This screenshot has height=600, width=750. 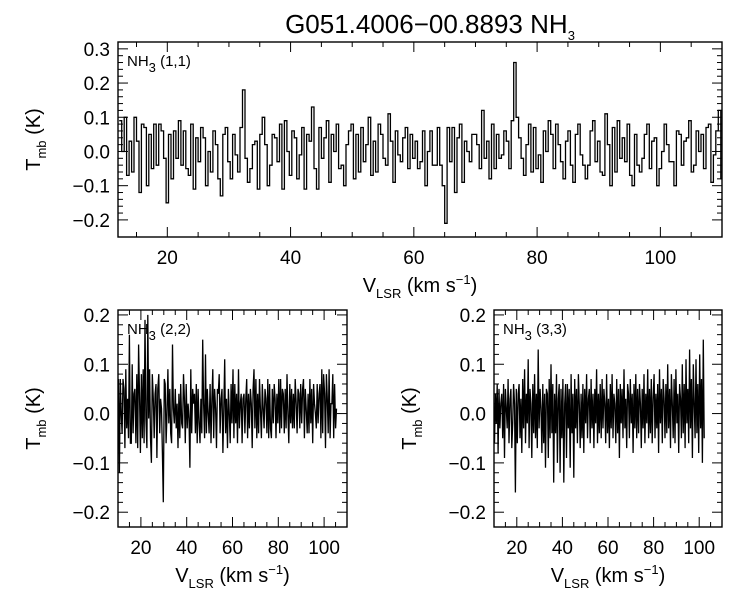 What do you see at coordinates (173, 329) in the screenshot?
I see `panel-label-suffix: (2,2)` at bounding box center [173, 329].